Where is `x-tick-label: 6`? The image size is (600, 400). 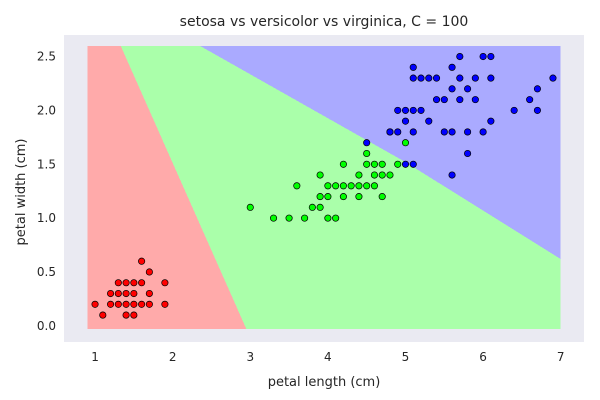
x-tick-label: 6 is located at coordinates (483, 357).